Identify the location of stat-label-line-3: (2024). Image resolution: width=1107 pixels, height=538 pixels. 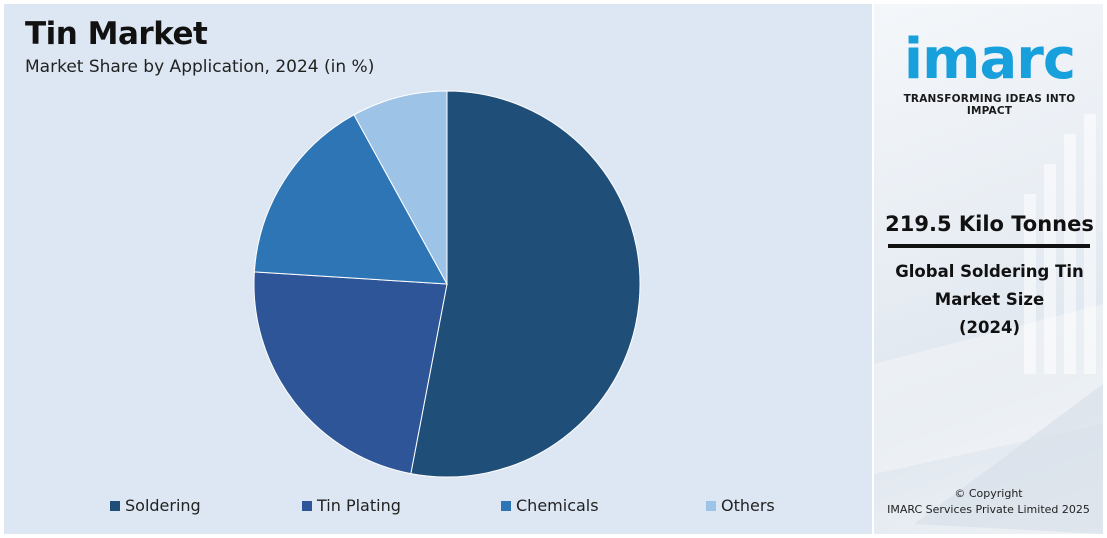
(989, 327).